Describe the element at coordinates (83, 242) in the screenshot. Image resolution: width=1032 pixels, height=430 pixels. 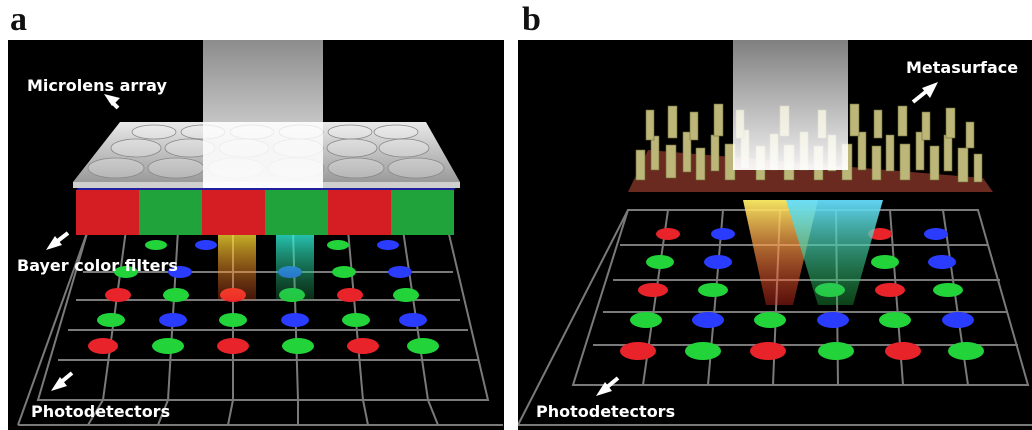
I see `arrows-a` at that location.